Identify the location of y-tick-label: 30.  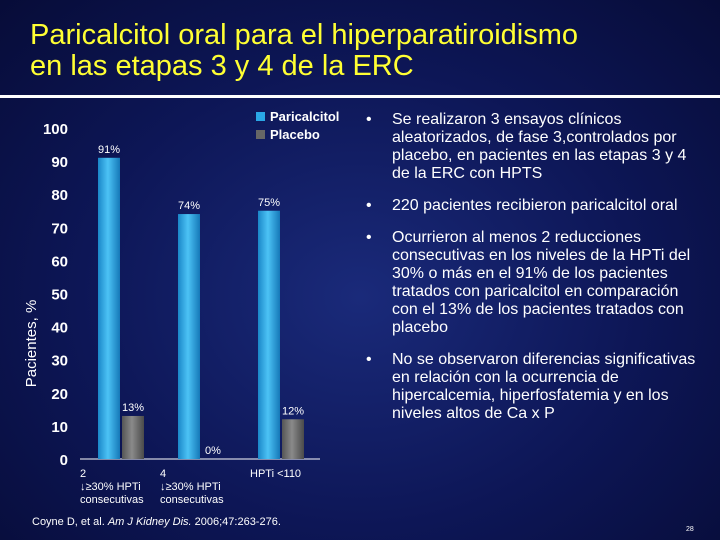
(59, 361).